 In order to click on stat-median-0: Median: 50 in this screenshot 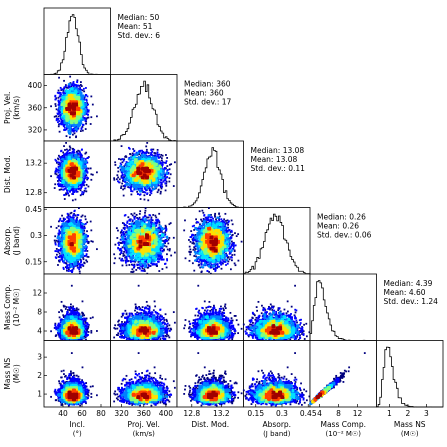, I will do `click(139, 17)`.